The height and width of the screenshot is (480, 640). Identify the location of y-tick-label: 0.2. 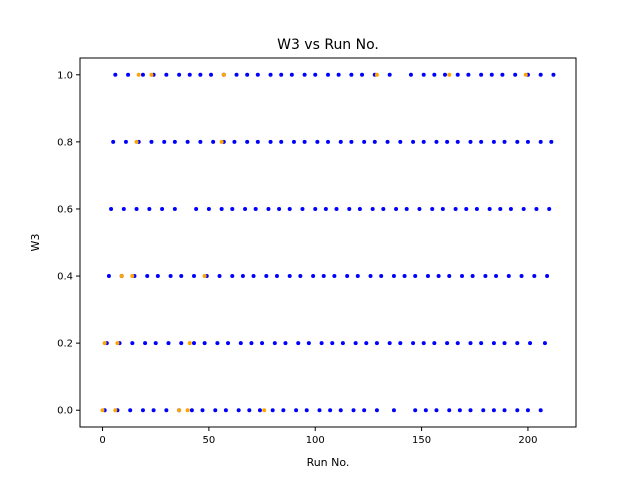
(65, 344).